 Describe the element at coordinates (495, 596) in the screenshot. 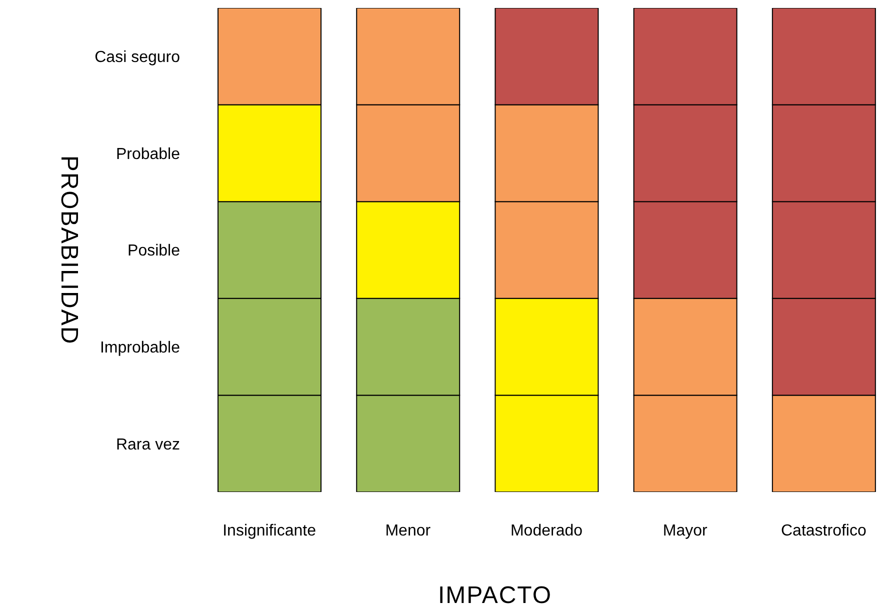

I see `x-axis-title: IMPACTO` at that location.